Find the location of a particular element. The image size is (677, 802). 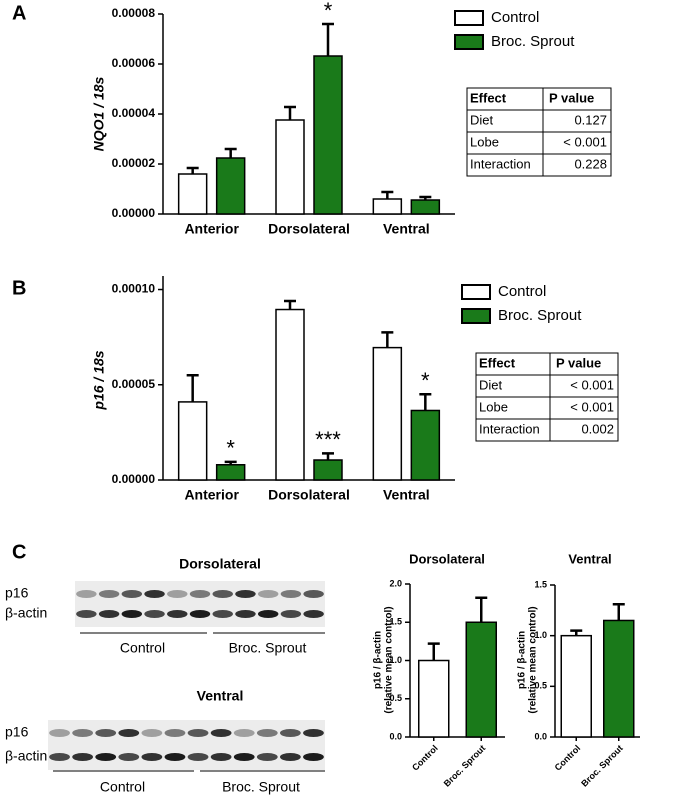

blot-title: Dorsolateral is located at coordinates (220, 564).